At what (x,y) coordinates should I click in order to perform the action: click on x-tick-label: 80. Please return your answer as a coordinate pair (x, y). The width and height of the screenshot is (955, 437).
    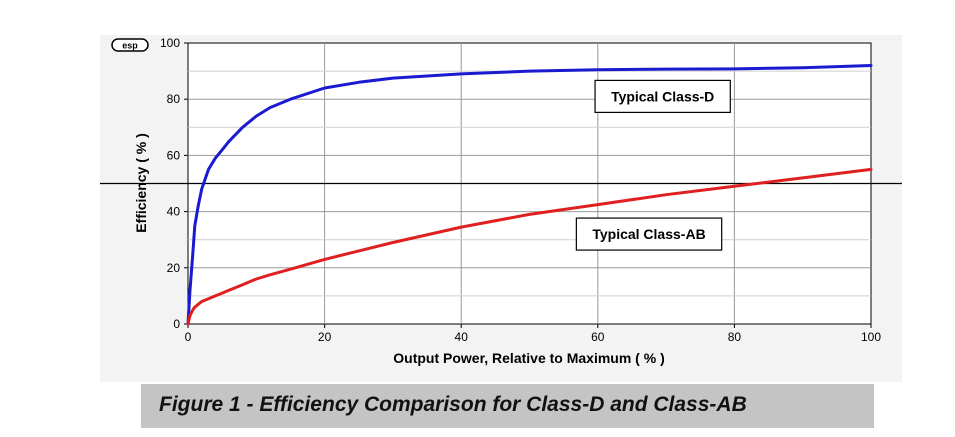
    Looking at the image, I should click on (735, 337).